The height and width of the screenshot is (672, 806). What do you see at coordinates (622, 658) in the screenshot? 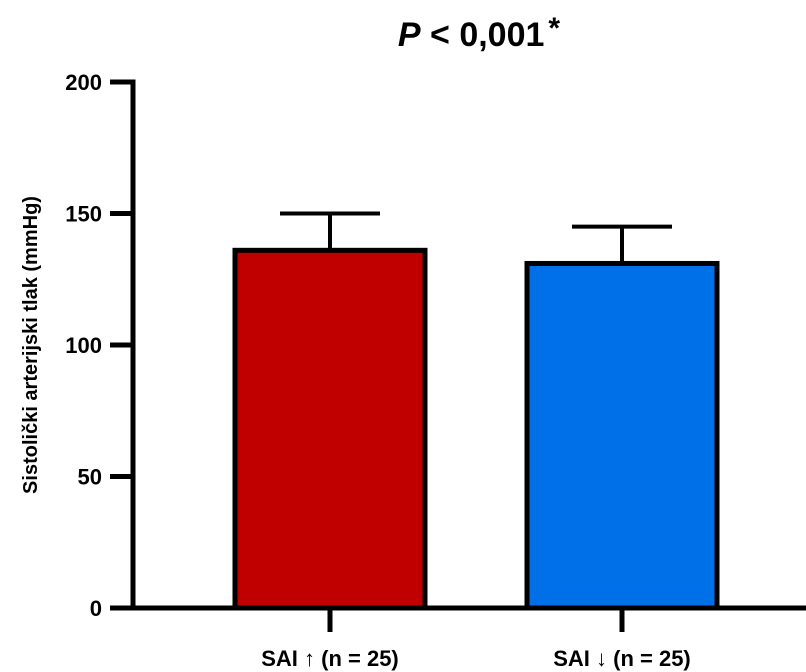
I see `x-tick-label: SAI ↓ (n = 25)` at bounding box center [622, 658].